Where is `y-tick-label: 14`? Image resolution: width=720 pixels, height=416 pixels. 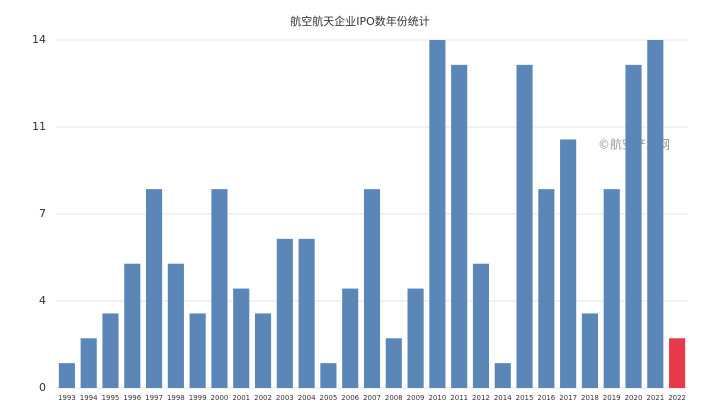
y-tick-label: 14 is located at coordinates (39, 39).